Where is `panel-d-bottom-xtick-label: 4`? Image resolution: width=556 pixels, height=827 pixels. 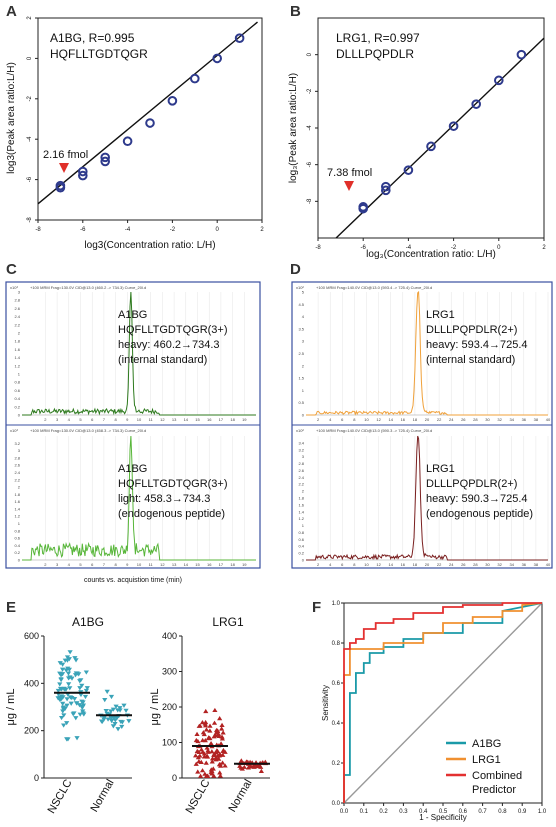
panel-d-bottom-xtick-label: 4 is located at coordinates (330, 564).